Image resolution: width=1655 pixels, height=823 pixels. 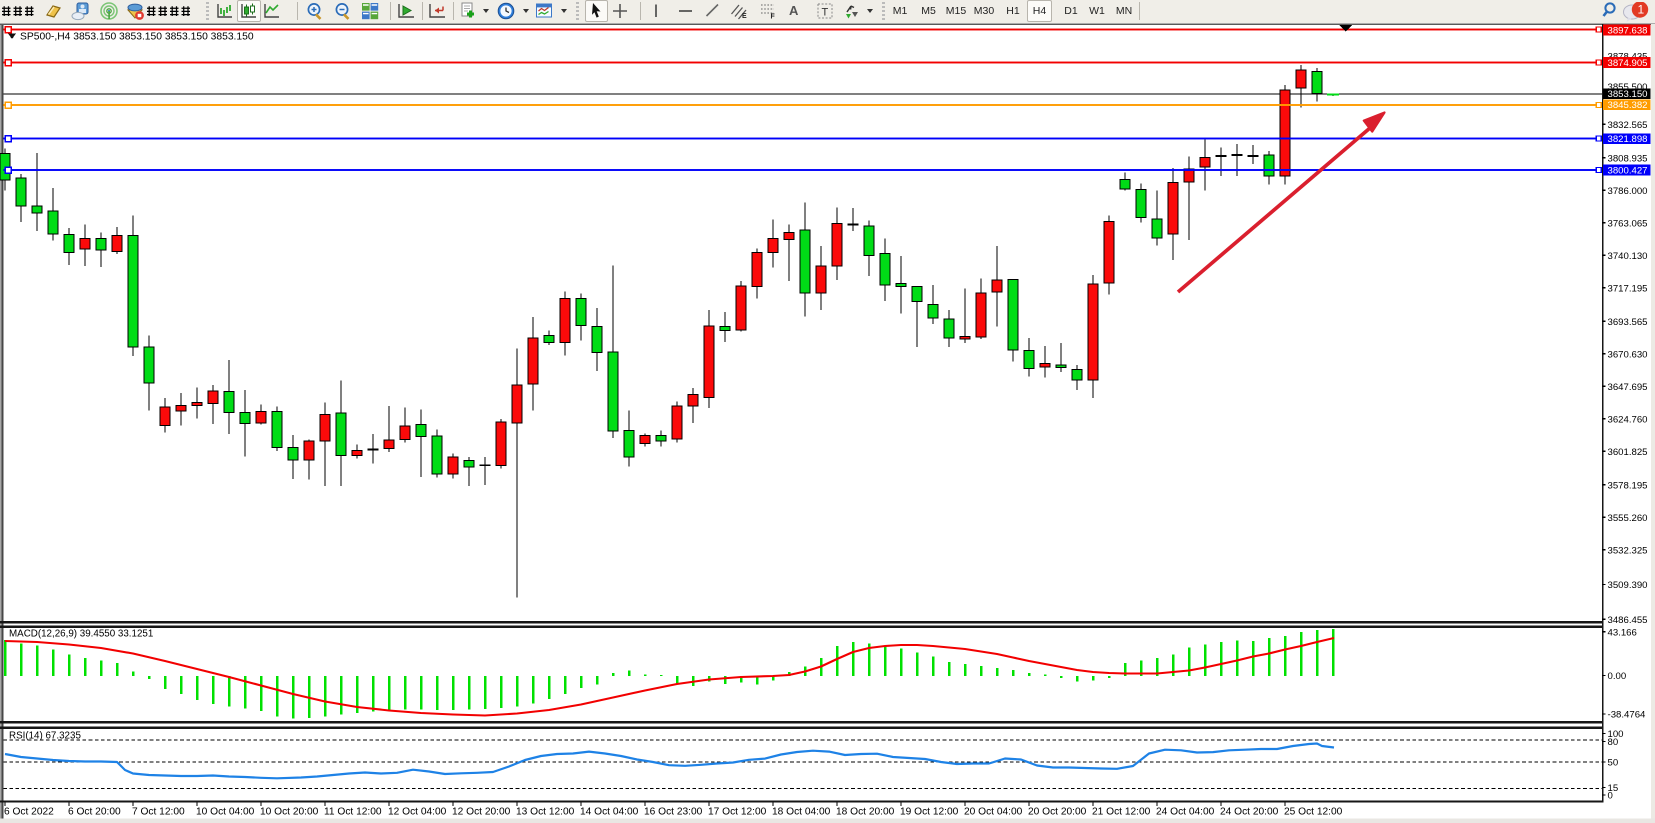 What do you see at coordinates (1610, 796) in the screenshot?
I see `svg-text: 0` at bounding box center [1610, 796].